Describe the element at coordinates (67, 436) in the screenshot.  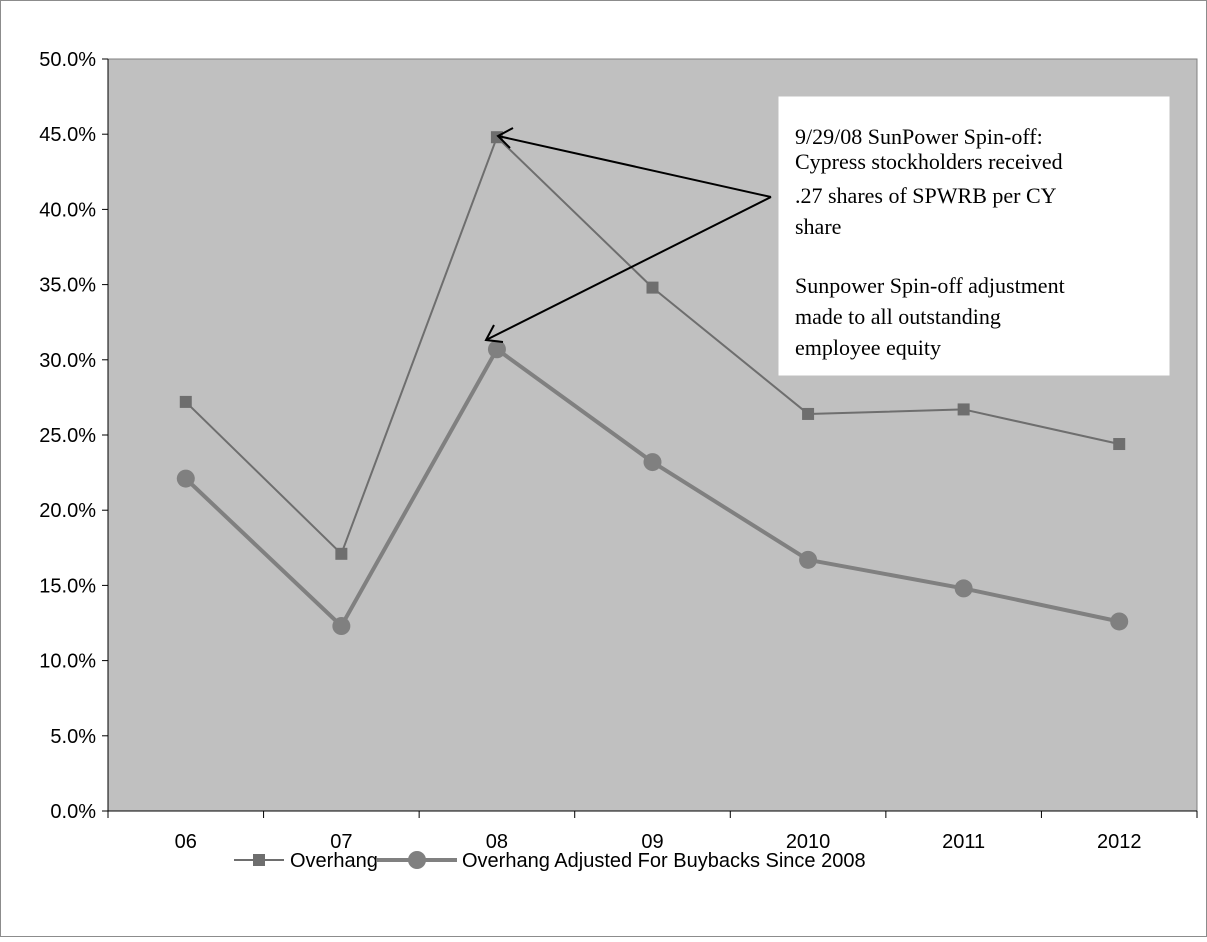
I see `y-tick-label: 25.0%` at that location.